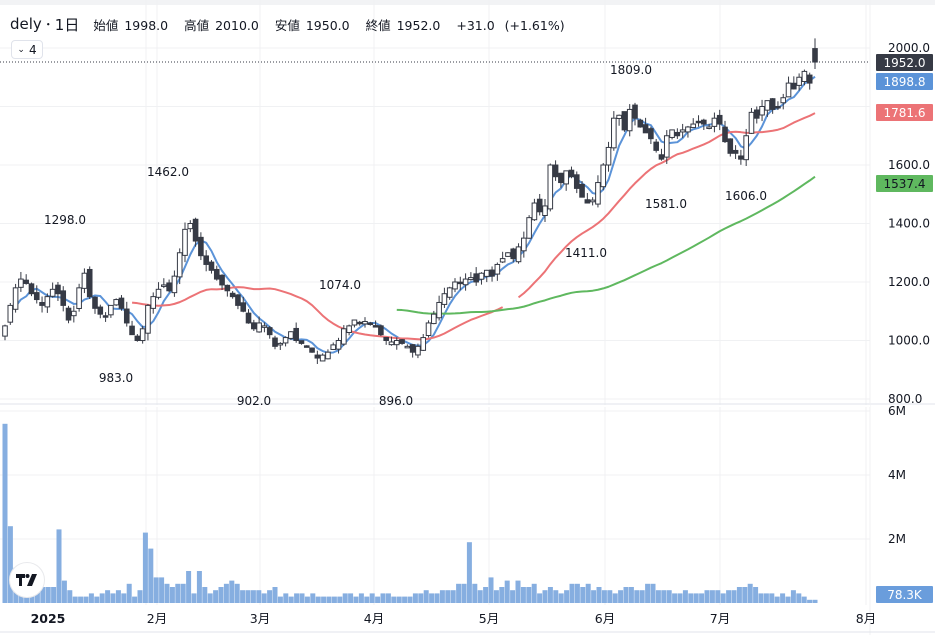 The width and height of the screenshot is (935, 635). I want to click on tradingview-icon, so click(26, 580).